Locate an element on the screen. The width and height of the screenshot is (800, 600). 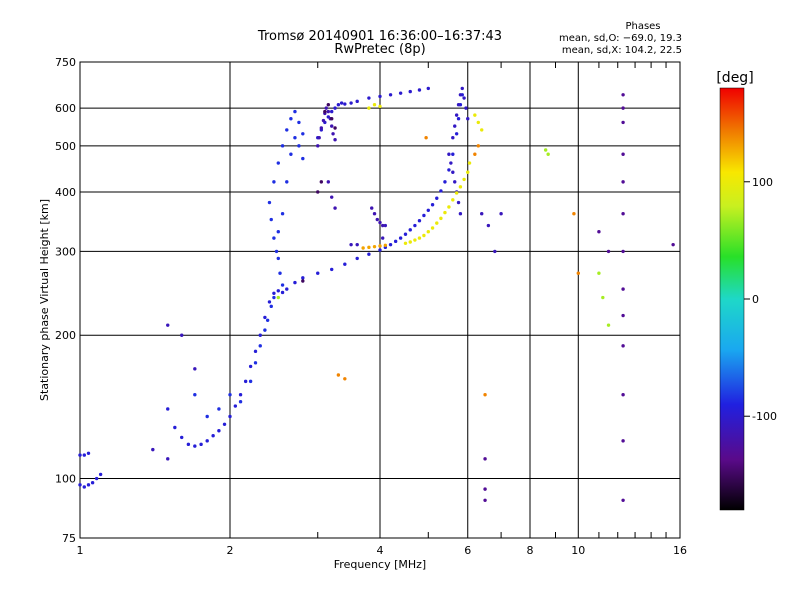
x-tick-label: 16 is located at coordinates (680, 550).